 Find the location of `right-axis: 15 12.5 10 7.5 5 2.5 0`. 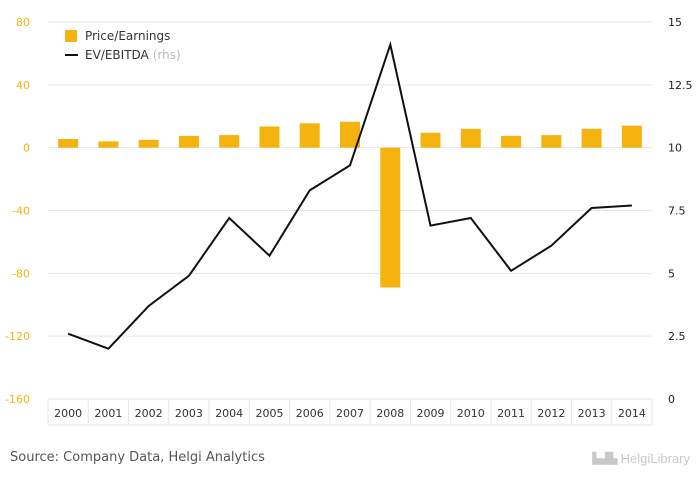

right-axis: 15 12.5 10 7.5 5 2.5 0 is located at coordinates (680, 211).